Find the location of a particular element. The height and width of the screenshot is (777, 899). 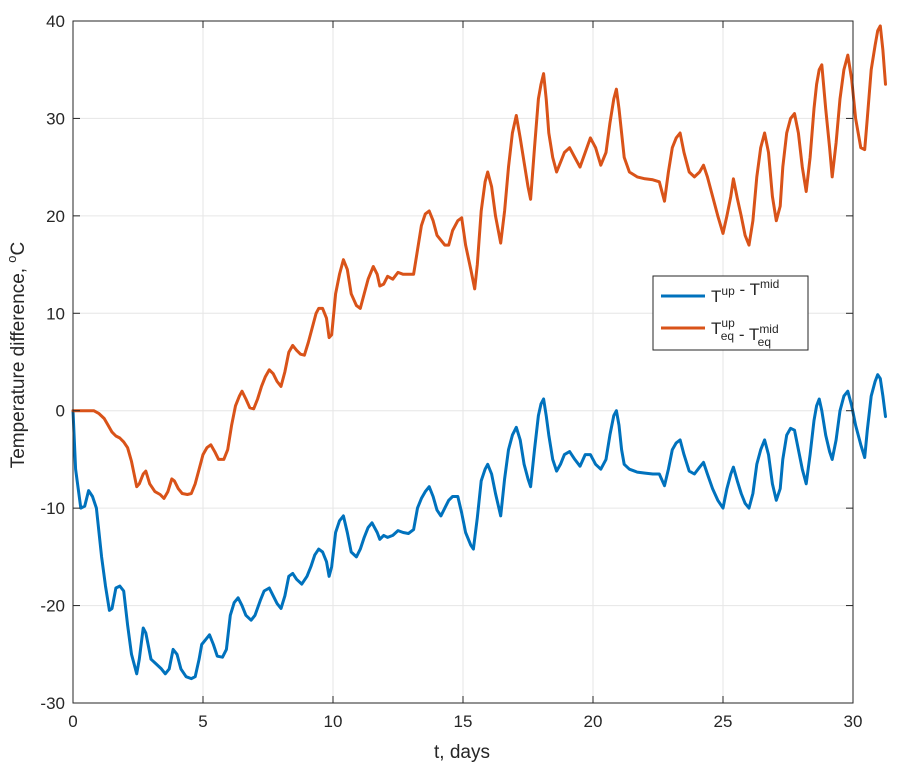

y-tick-label: -30 is located at coordinates (52, 703).